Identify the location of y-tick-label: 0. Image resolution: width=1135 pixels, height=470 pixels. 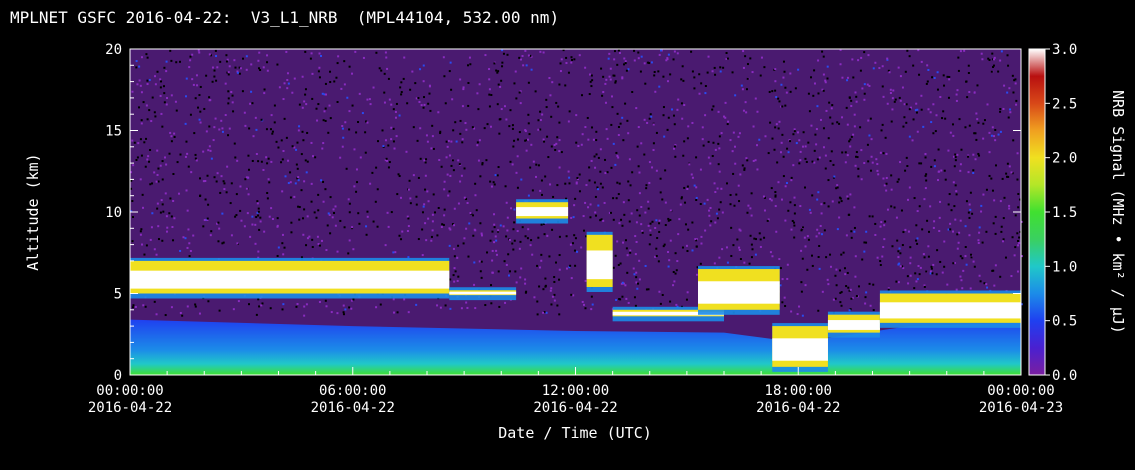
(118, 376).